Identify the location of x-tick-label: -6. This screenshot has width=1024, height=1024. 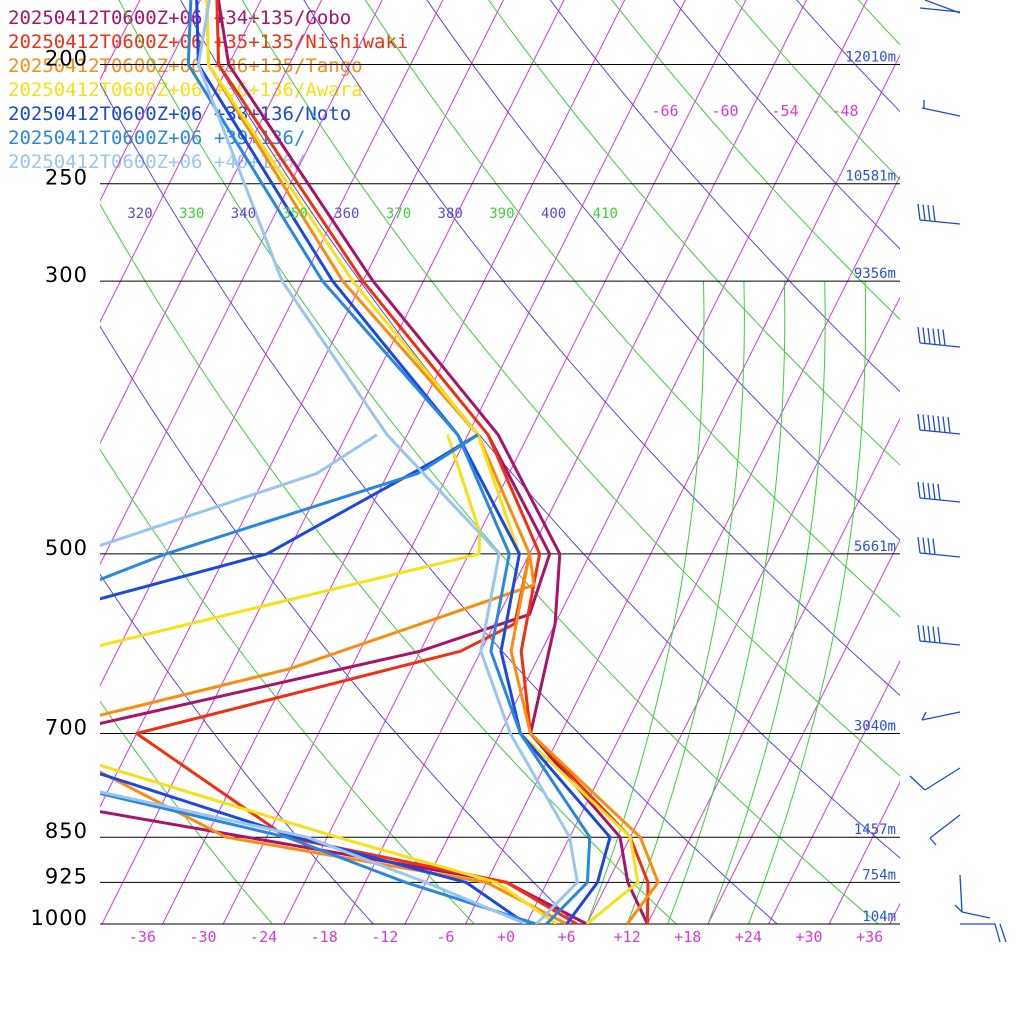
(445, 937).